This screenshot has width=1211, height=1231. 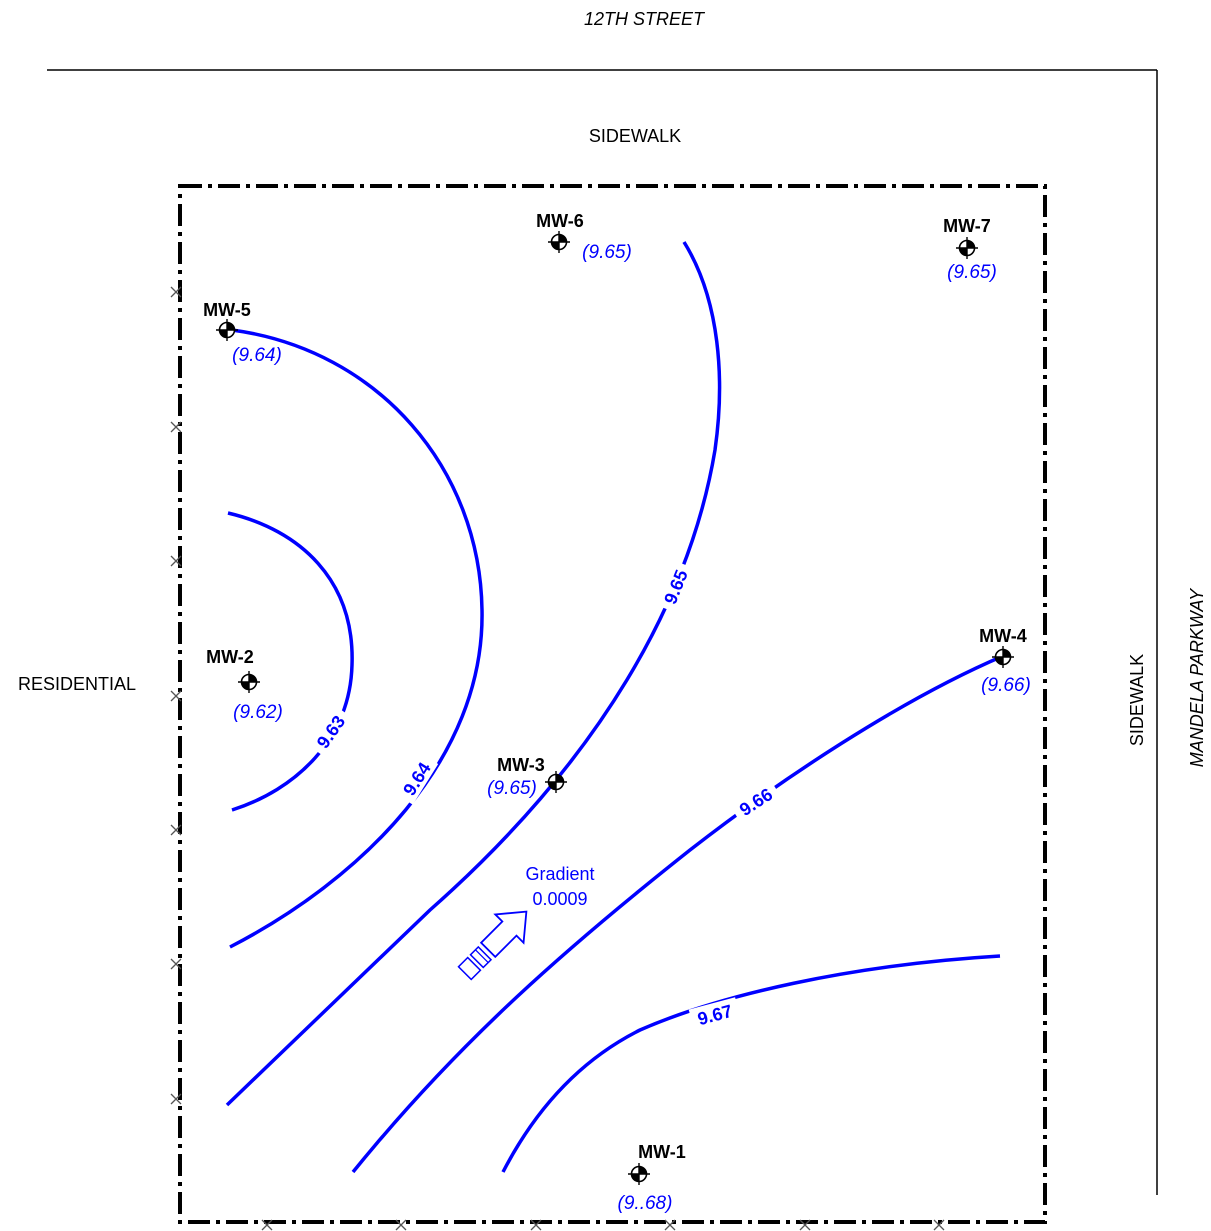 What do you see at coordinates (1137, 700) in the screenshot?
I see `sidewalk-label-east: SIDEWALK` at bounding box center [1137, 700].